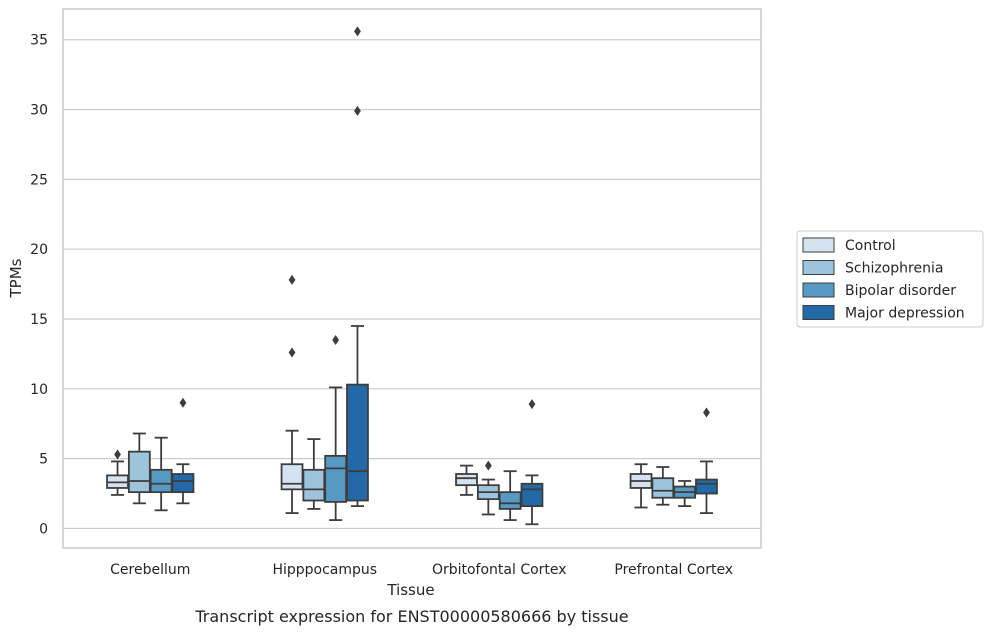  What do you see at coordinates (39, 320) in the screenshot?
I see `y-tick-label: 15` at bounding box center [39, 320].